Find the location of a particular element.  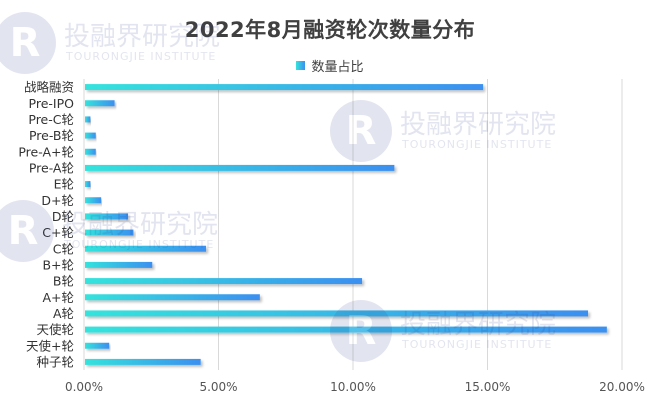

x-tick-label: 15.00% is located at coordinates (488, 387).